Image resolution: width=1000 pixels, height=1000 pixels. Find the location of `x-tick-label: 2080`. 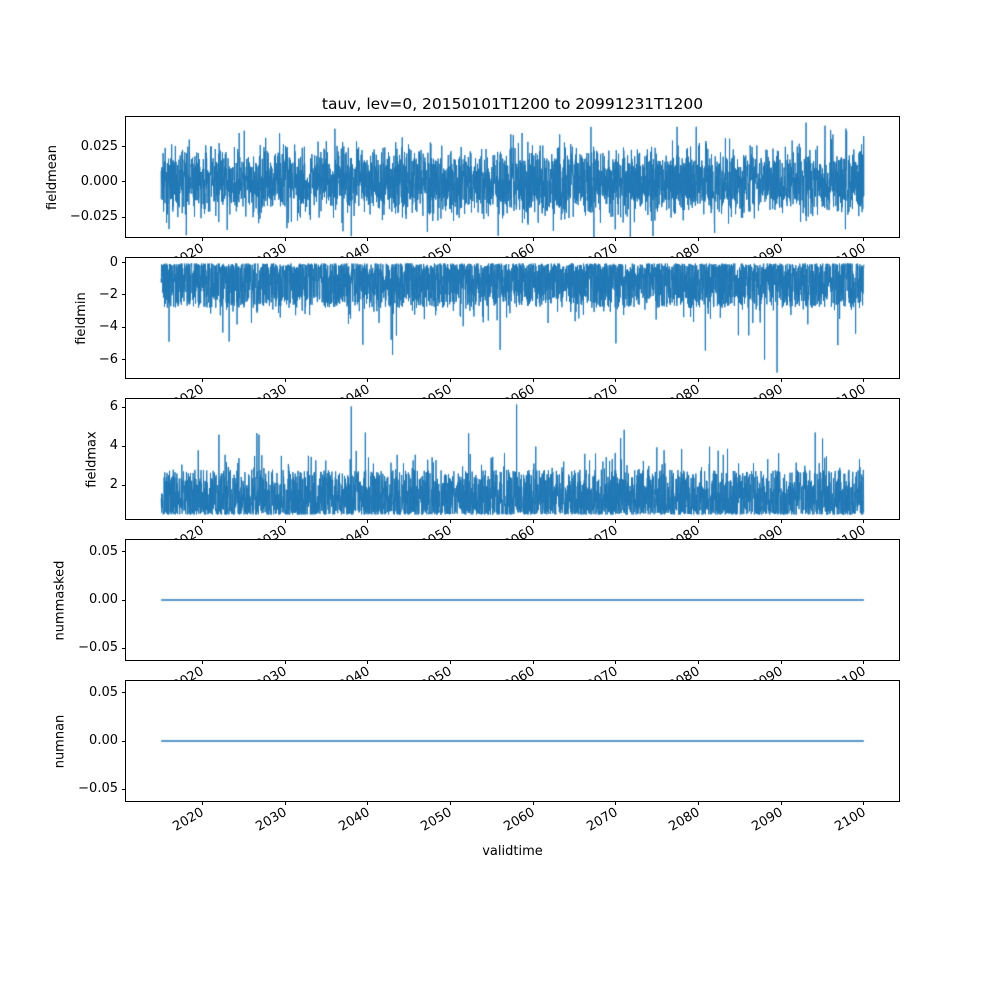

x-tick-label: 2080 is located at coordinates (685, 820).